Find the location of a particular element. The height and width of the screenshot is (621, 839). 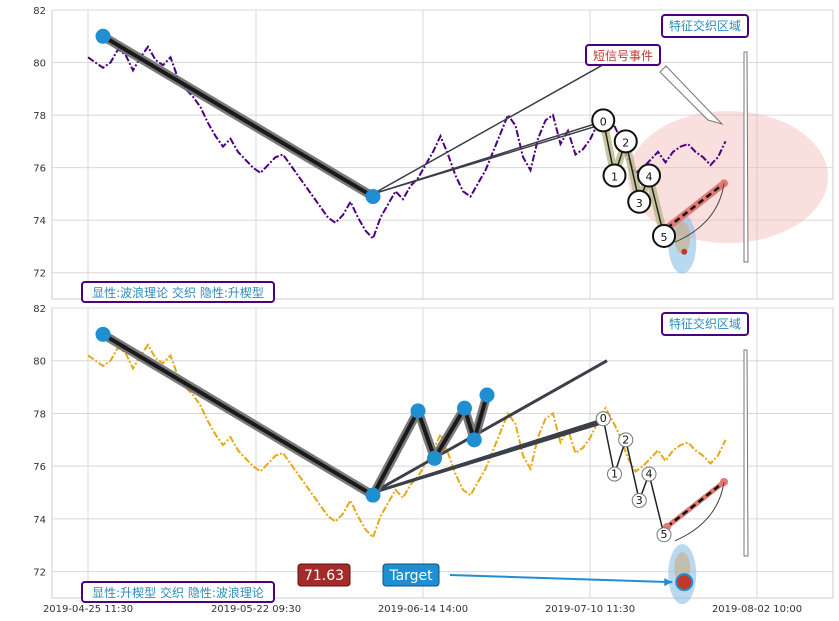

x-tick-label: 2019-08-02 10:00 is located at coordinates (757, 609).